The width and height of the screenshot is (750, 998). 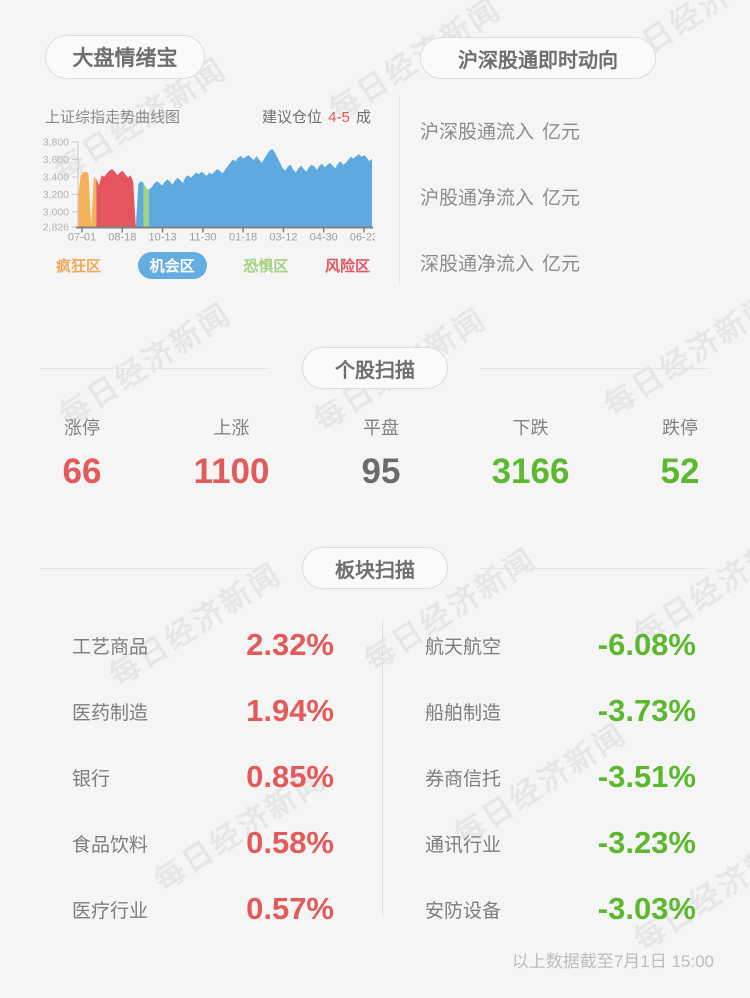 What do you see at coordinates (290, 908) in the screenshot?
I see `sector-change: 0.57%` at bounding box center [290, 908].